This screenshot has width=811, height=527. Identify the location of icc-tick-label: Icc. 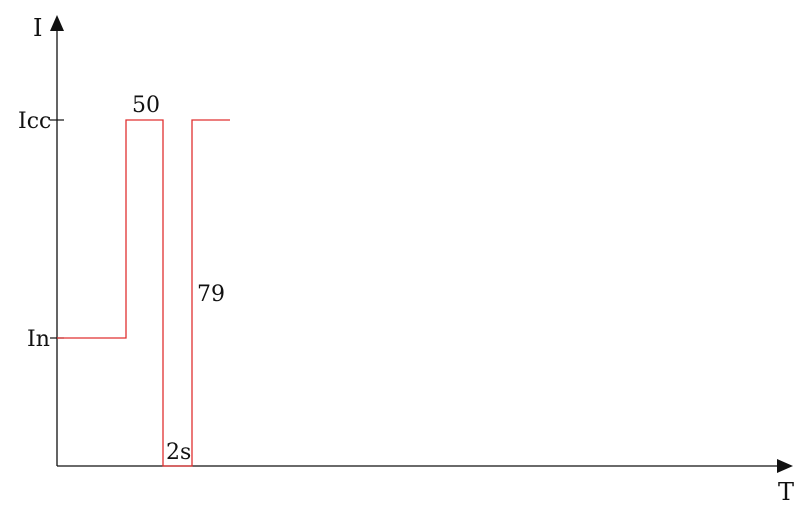
(34, 121).